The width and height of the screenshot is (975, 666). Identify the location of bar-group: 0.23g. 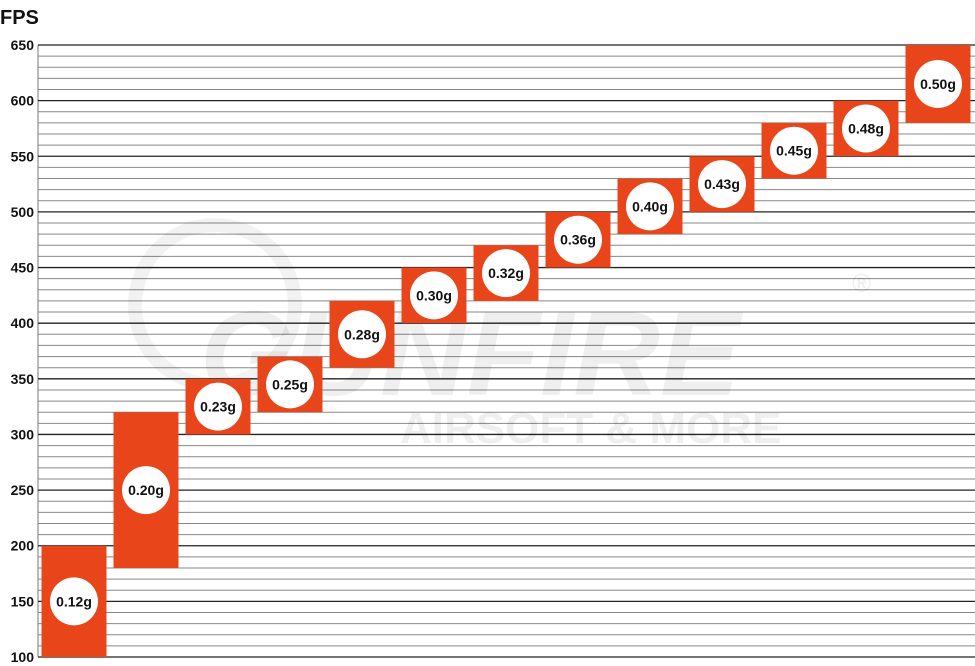
(218, 406).